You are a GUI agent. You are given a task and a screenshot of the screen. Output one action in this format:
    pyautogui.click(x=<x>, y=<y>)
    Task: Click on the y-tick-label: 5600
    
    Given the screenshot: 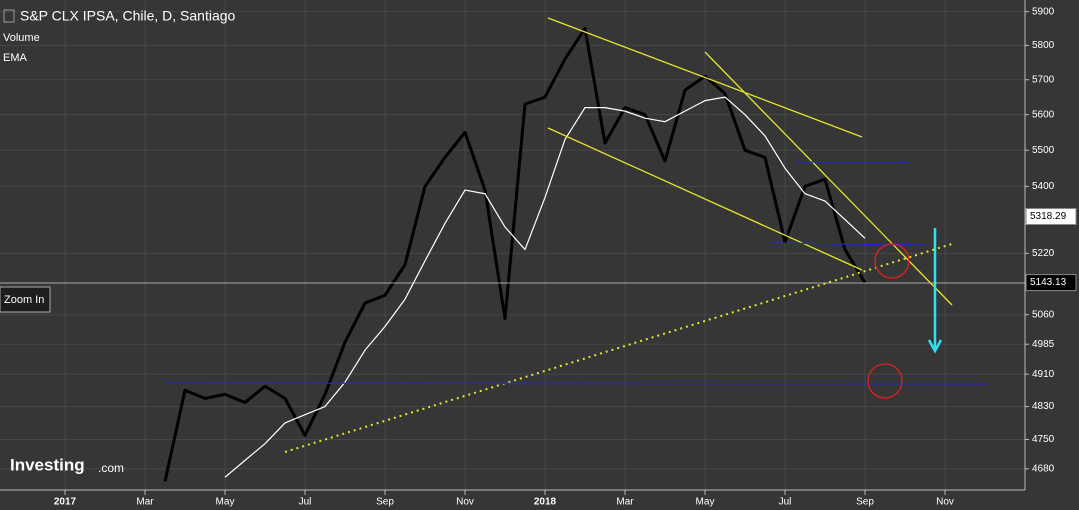 What is the action you would take?
    pyautogui.click(x=1043, y=114)
    